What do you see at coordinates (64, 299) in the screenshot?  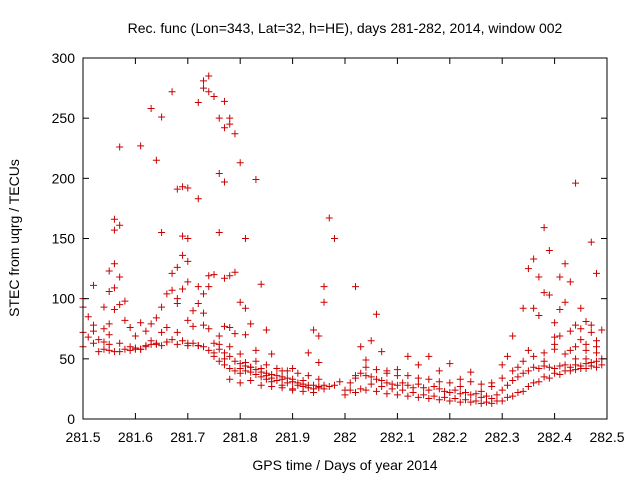 I see `y-tick-label: 100` at bounding box center [64, 299].